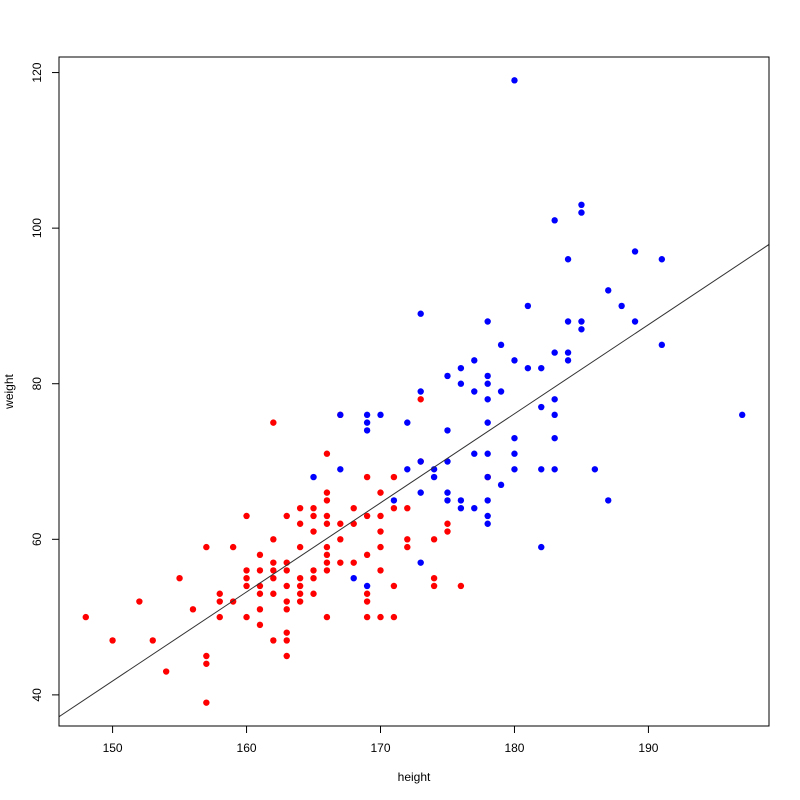 This screenshot has height=800, width=800. Describe the element at coordinates (380, 748) in the screenshot. I see `x-tick-label: 170` at that location.